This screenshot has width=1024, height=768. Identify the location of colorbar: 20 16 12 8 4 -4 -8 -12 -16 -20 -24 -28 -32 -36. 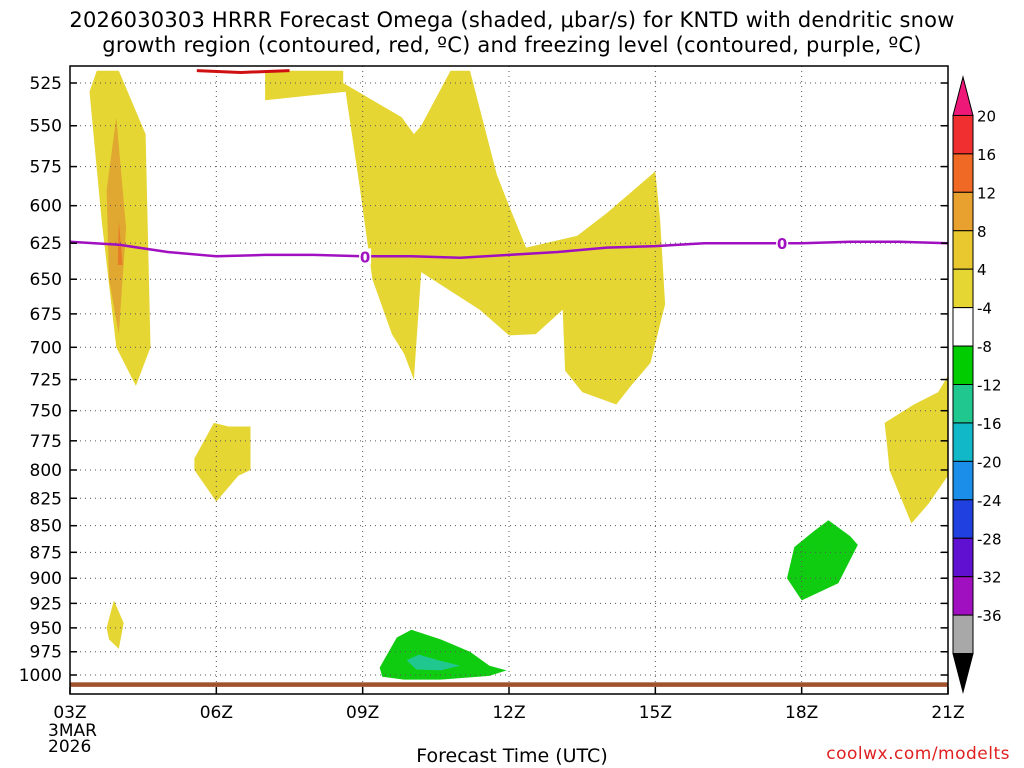
(977, 384).